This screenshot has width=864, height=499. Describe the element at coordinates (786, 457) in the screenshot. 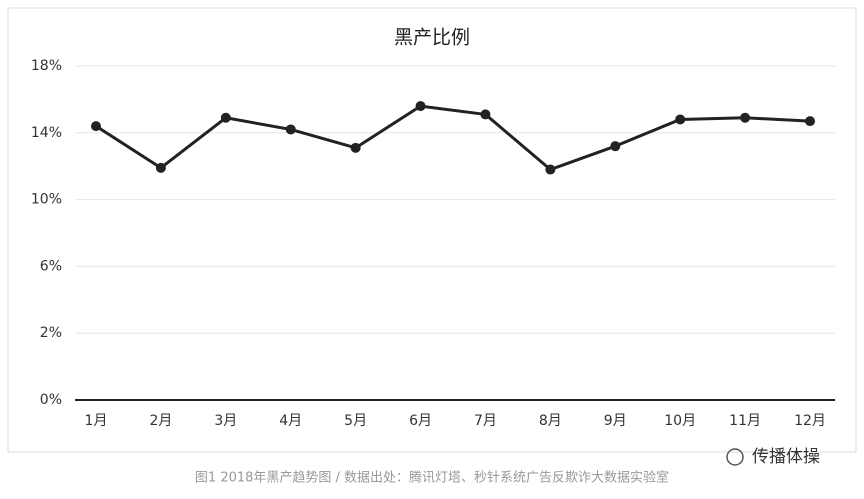

I see `watermark: 传播体操` at that location.